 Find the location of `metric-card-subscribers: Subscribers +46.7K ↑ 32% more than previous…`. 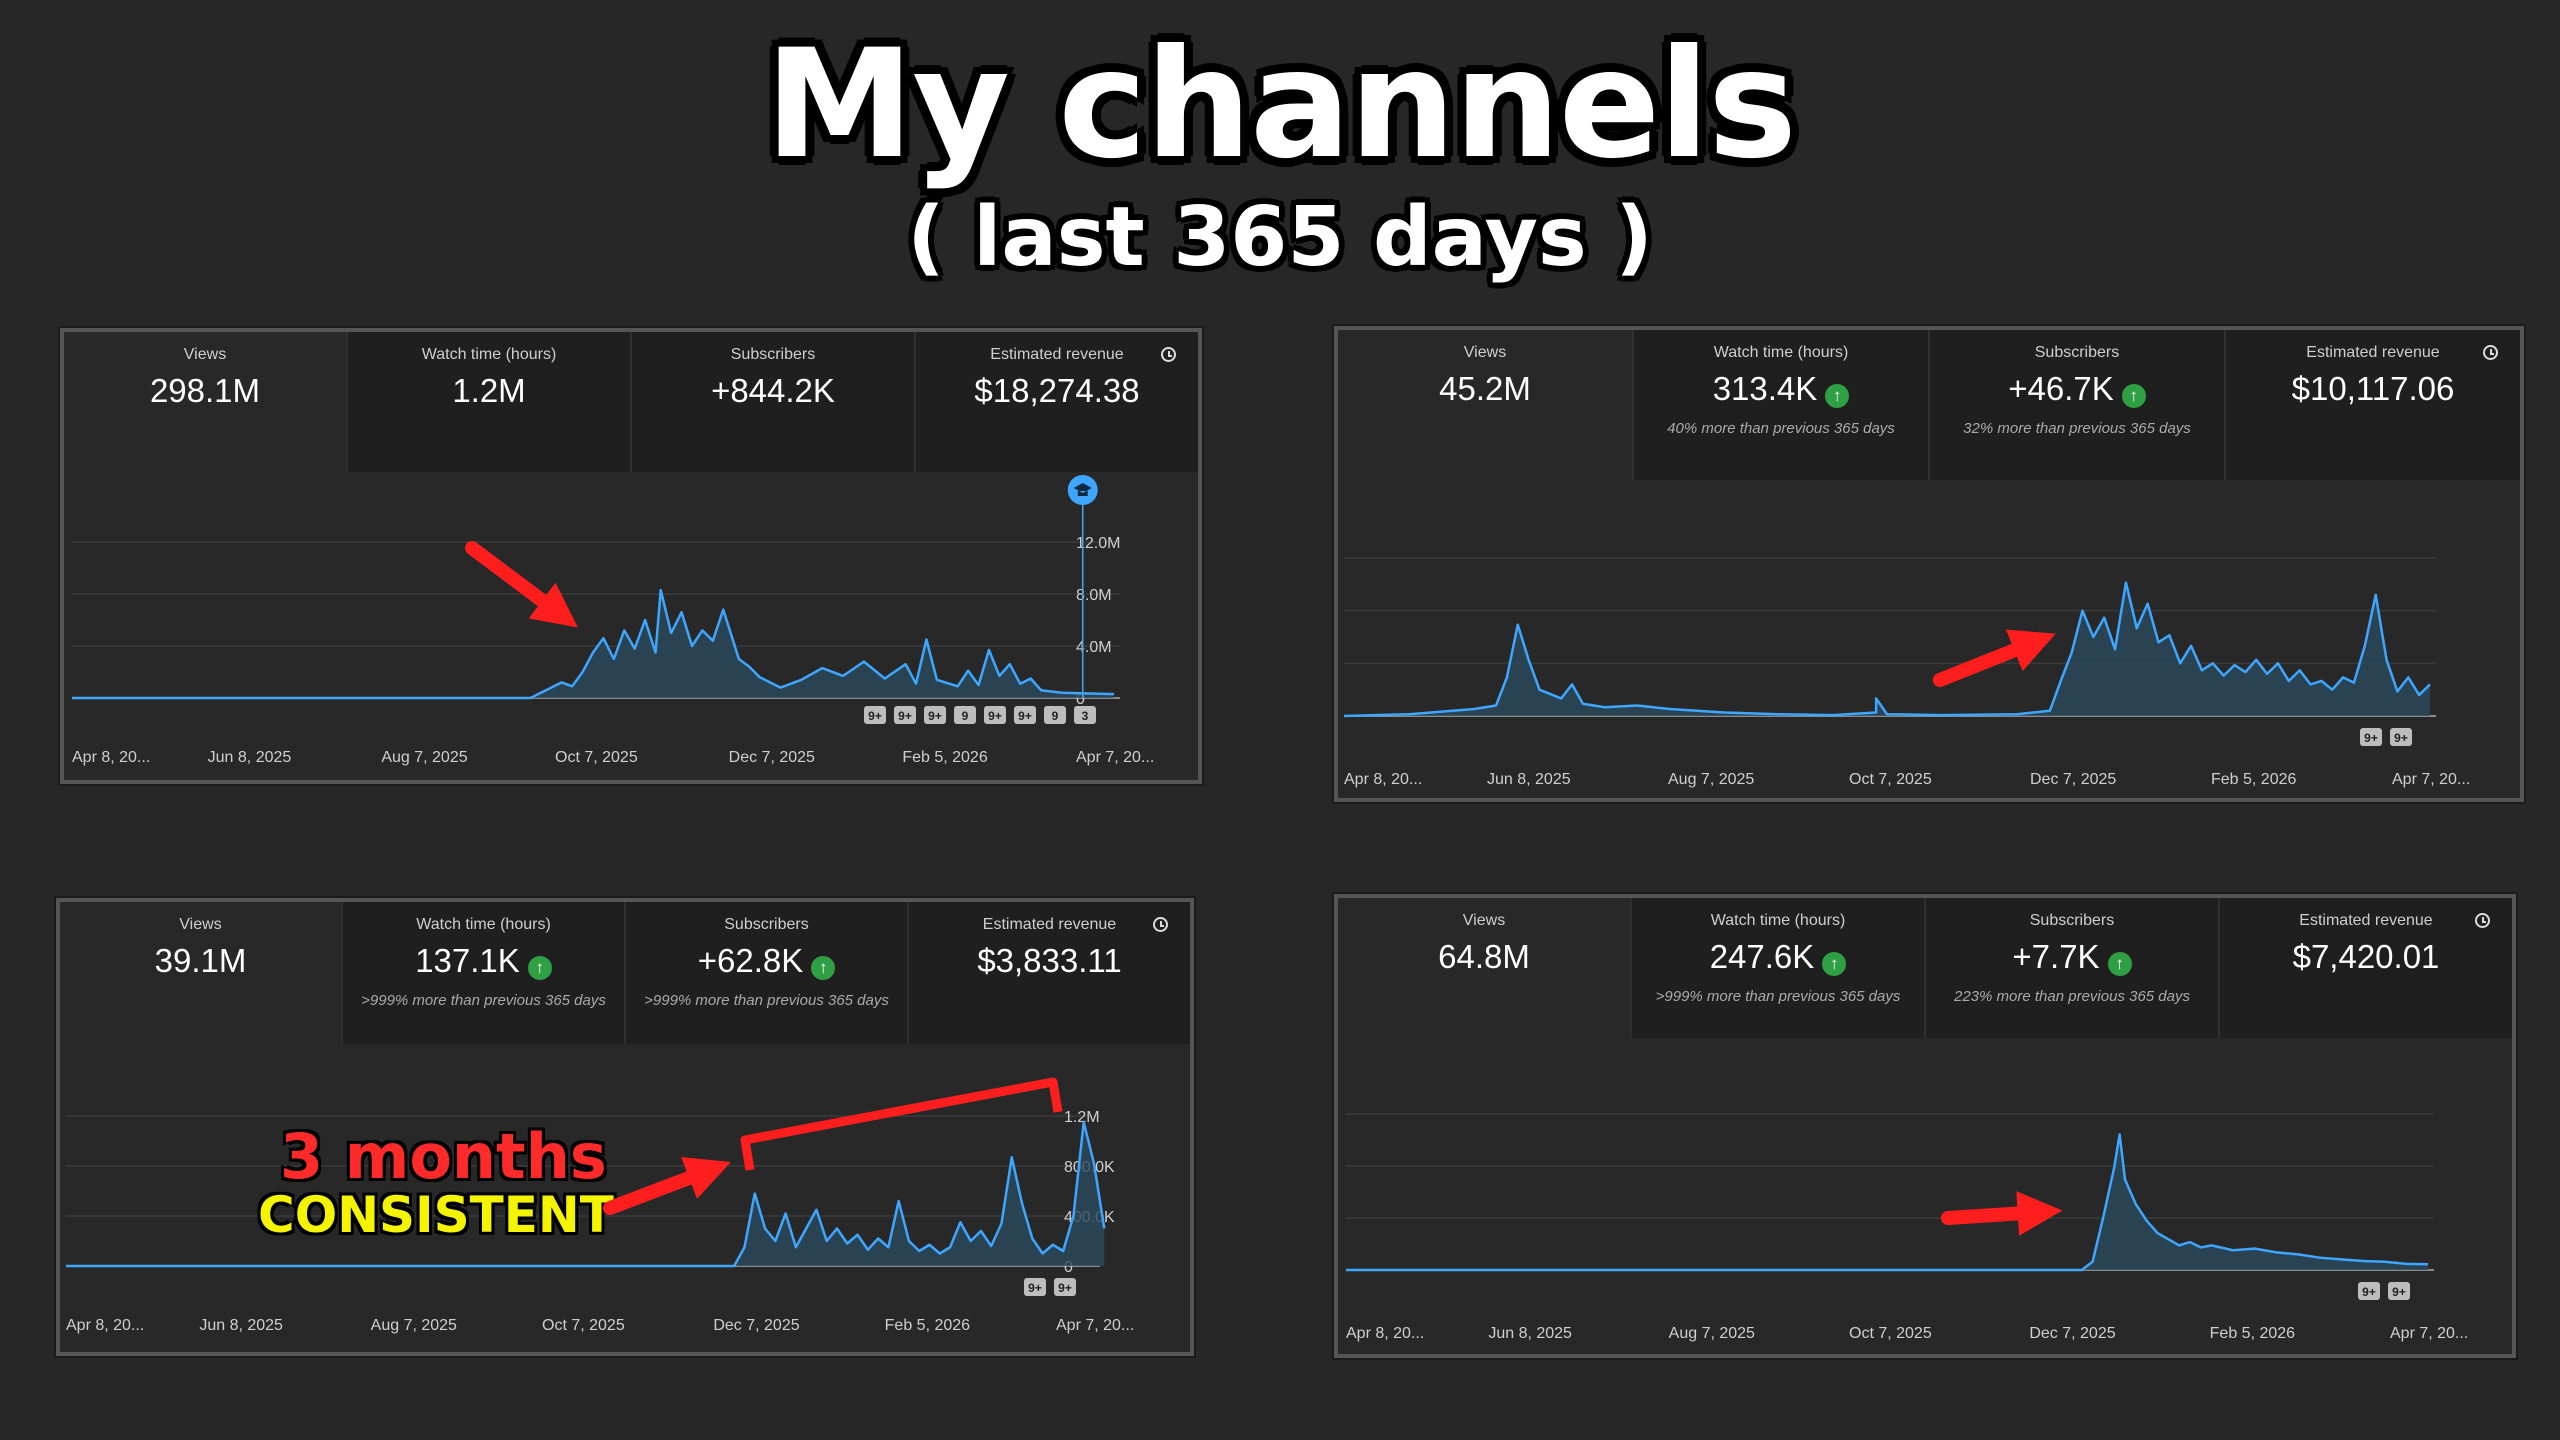

metric-card-subscribers: Subscribers +46.7K ↑ 32% more than previous… is located at coordinates (2078, 405).